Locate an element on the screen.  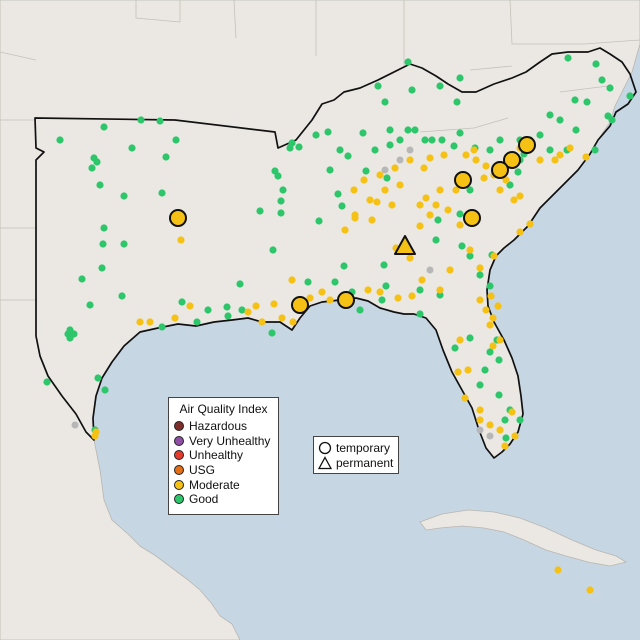
legend-label-usg: USG is located at coordinates (202, 470).